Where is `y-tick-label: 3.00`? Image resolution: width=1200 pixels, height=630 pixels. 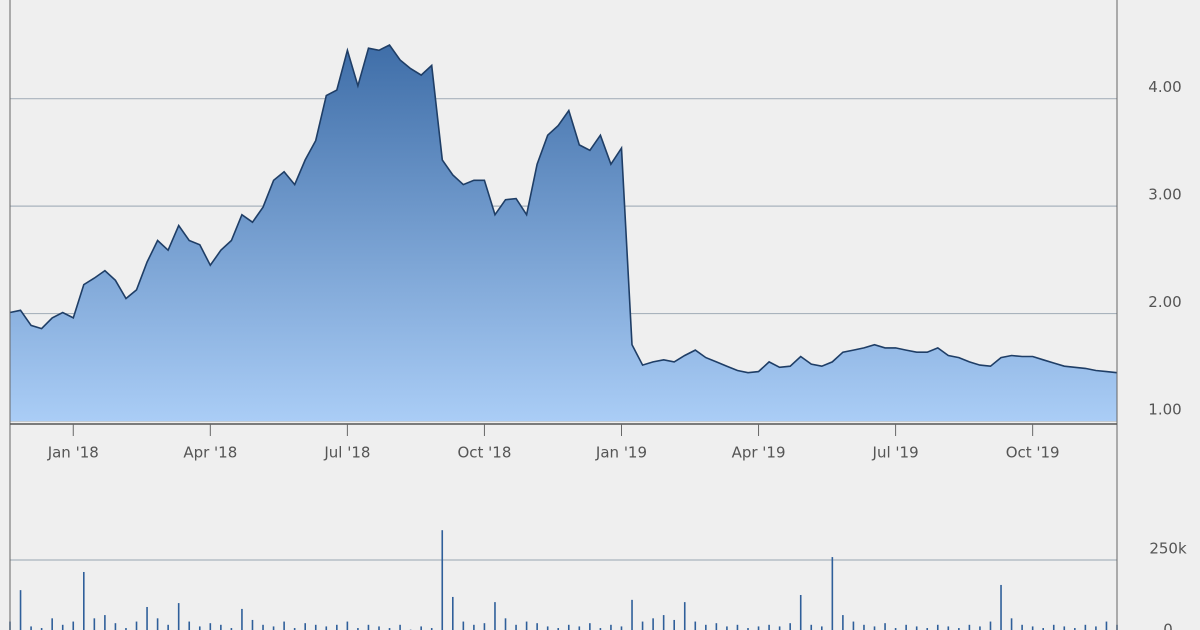
y-tick-label: 3.00 is located at coordinates (1164, 195).